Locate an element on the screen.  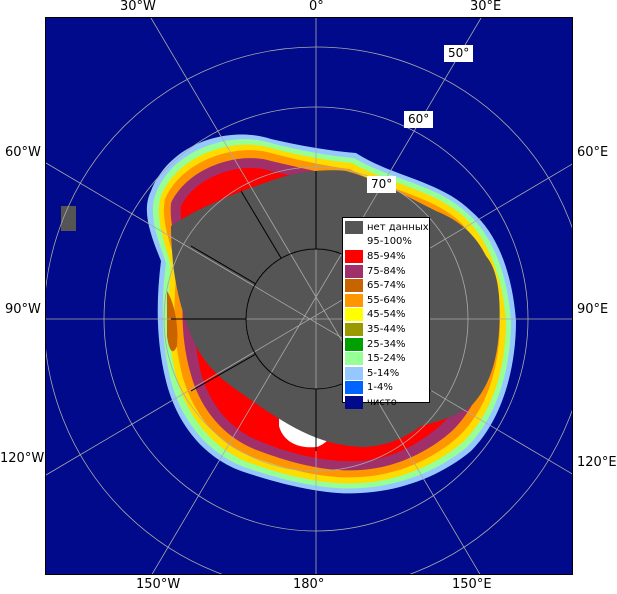
lon-label-180: 180° is located at coordinates (309, 584).